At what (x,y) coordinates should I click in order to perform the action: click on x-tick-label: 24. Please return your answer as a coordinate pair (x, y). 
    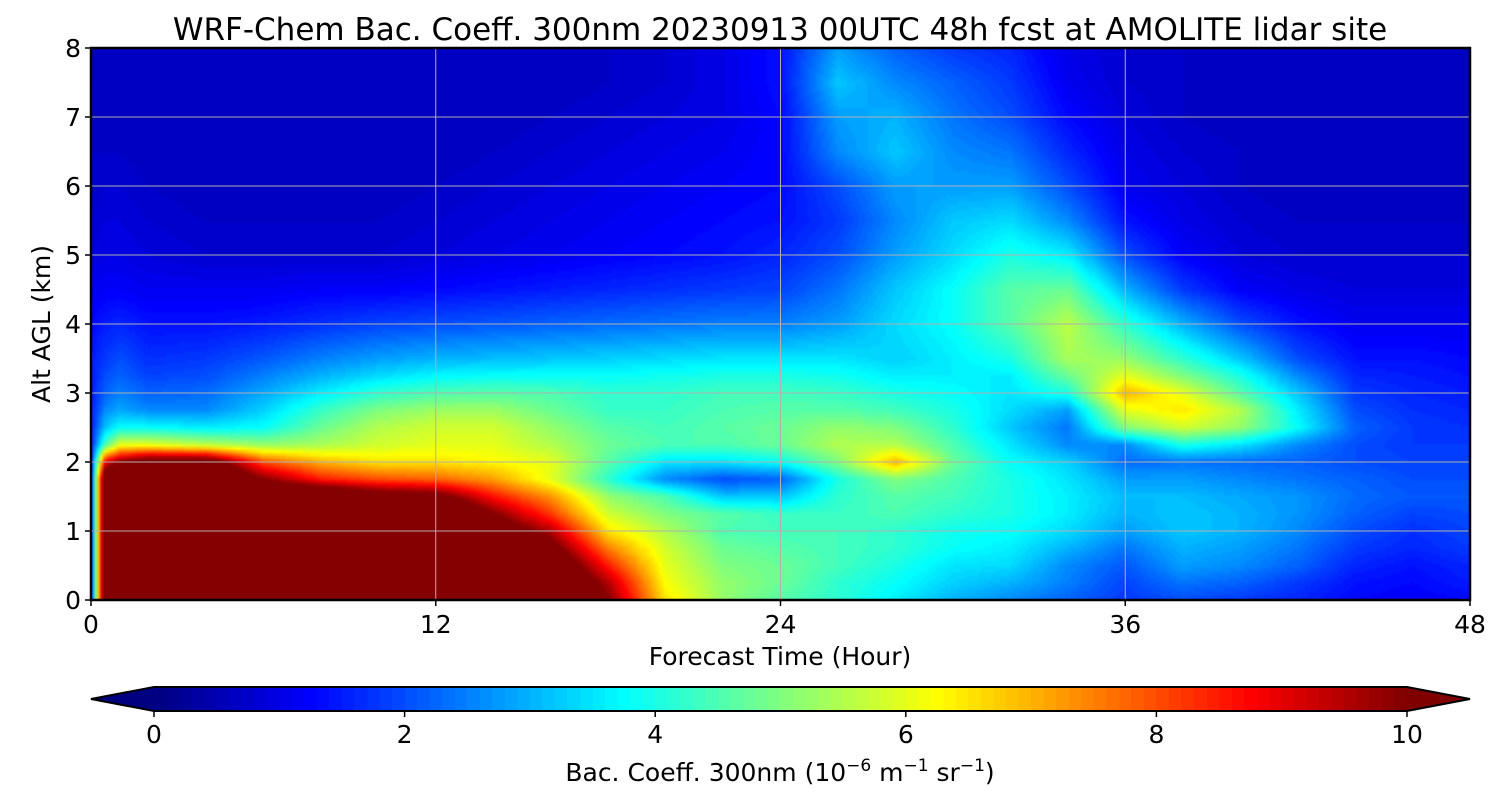
    Looking at the image, I should click on (781, 624).